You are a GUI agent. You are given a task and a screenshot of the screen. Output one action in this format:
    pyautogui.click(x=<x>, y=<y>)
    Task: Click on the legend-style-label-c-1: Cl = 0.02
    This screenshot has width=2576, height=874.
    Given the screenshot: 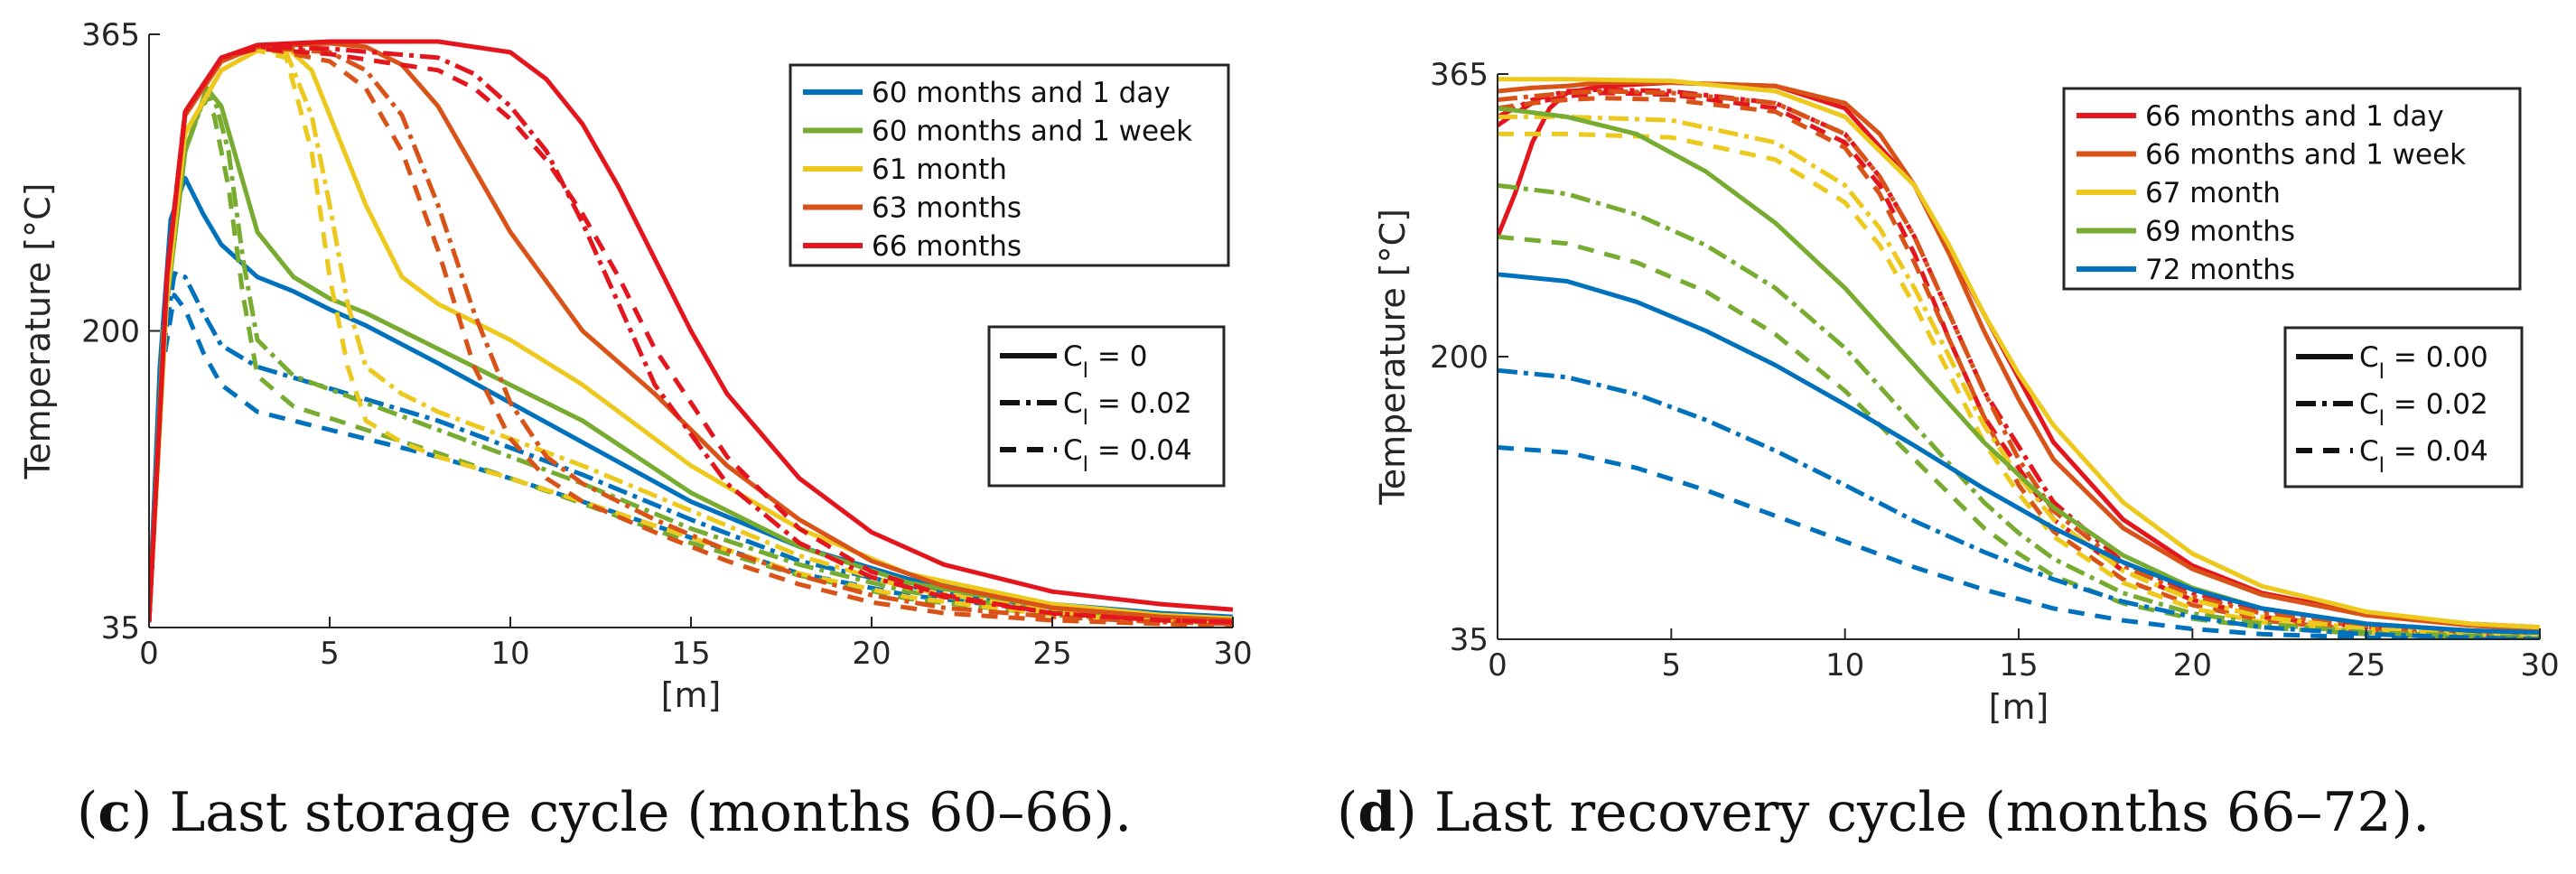 What is the action you would take?
    pyautogui.click(x=1127, y=408)
    